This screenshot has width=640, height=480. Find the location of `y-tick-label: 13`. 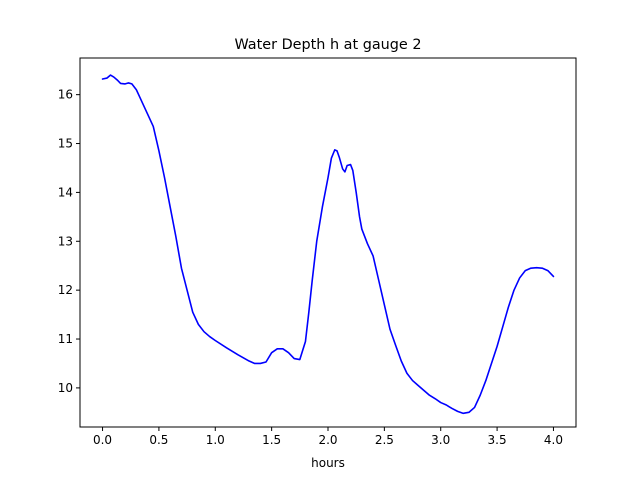

y-tick-label: 13 is located at coordinates (65, 241).